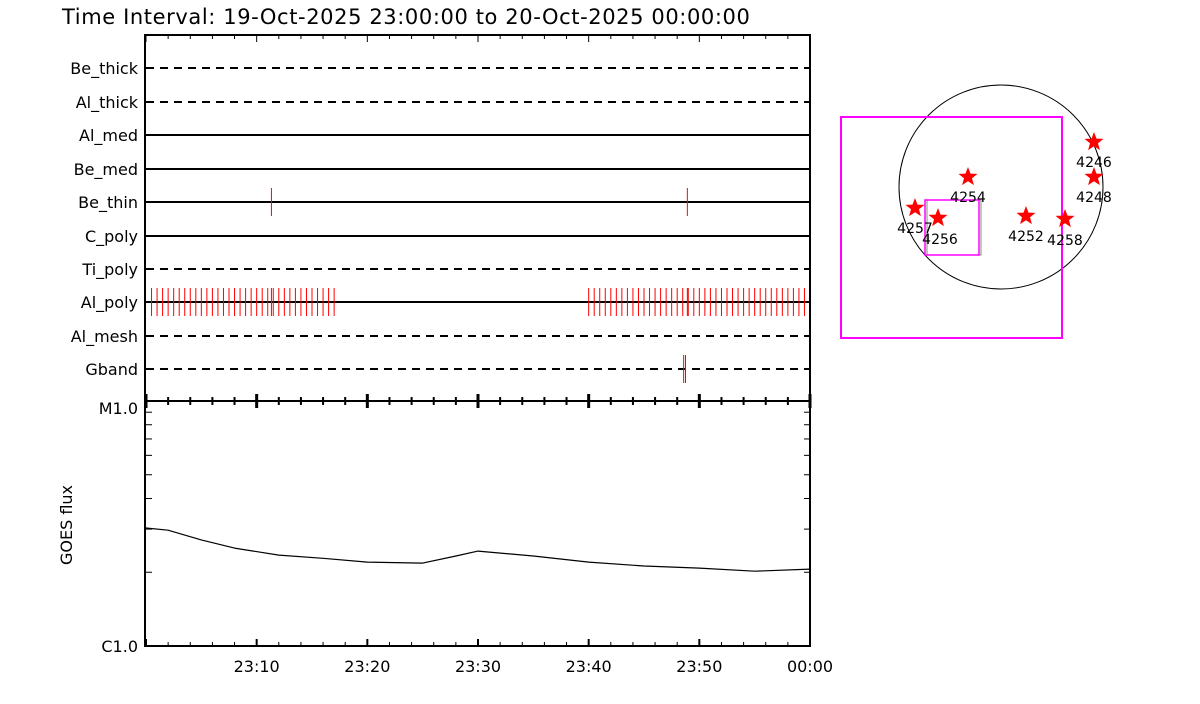 This screenshot has height=704, width=1200. I want to click on filter-label: Be_thin, so click(108, 203).